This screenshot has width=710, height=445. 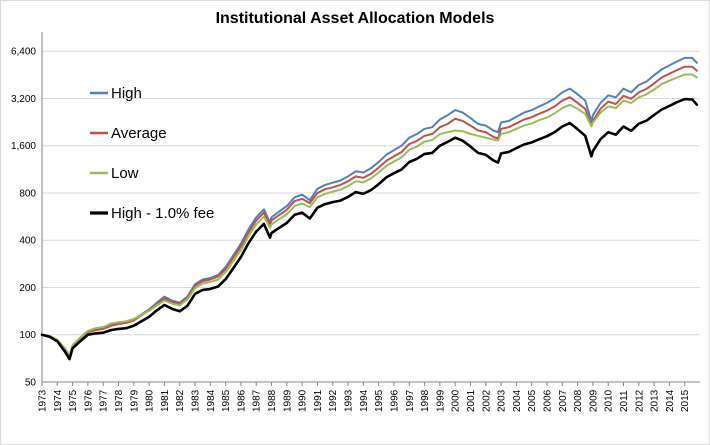 What do you see at coordinates (226, 400) in the screenshot?
I see `x-tick-label: 1985` at bounding box center [226, 400].